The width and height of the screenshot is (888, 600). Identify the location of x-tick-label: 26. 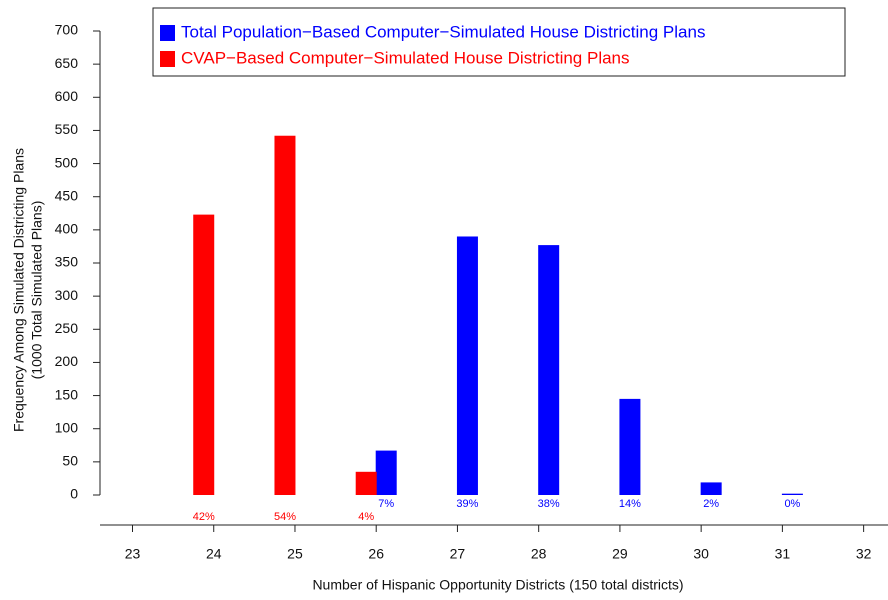
(376, 554).